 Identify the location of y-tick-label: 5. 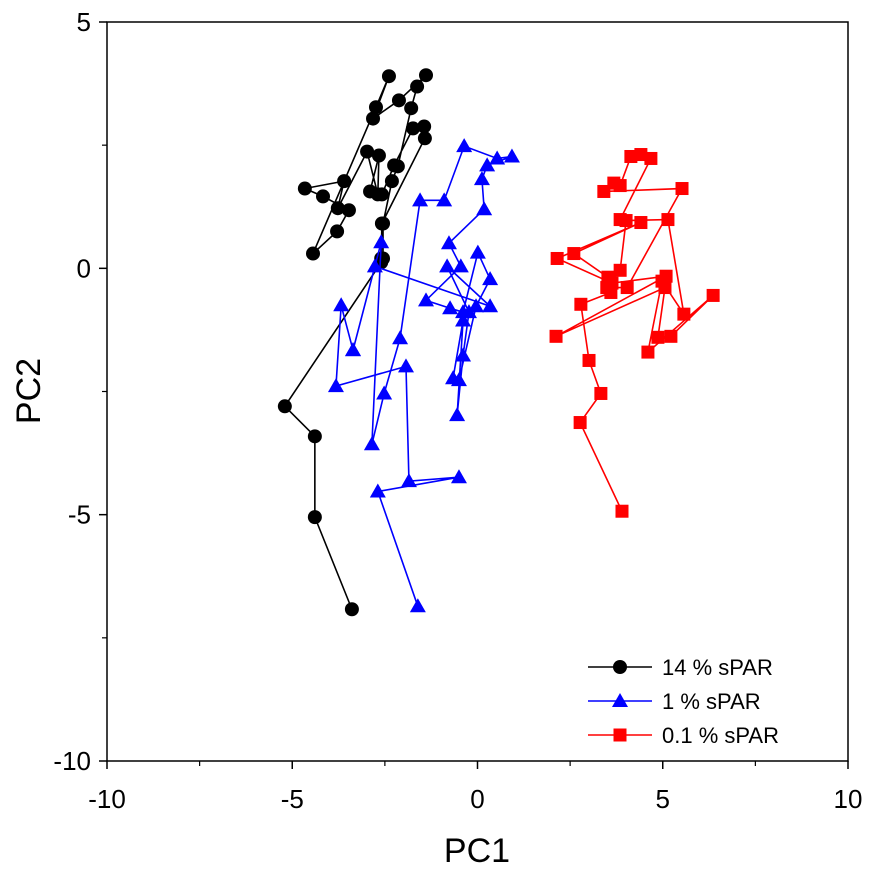
(84, 22).